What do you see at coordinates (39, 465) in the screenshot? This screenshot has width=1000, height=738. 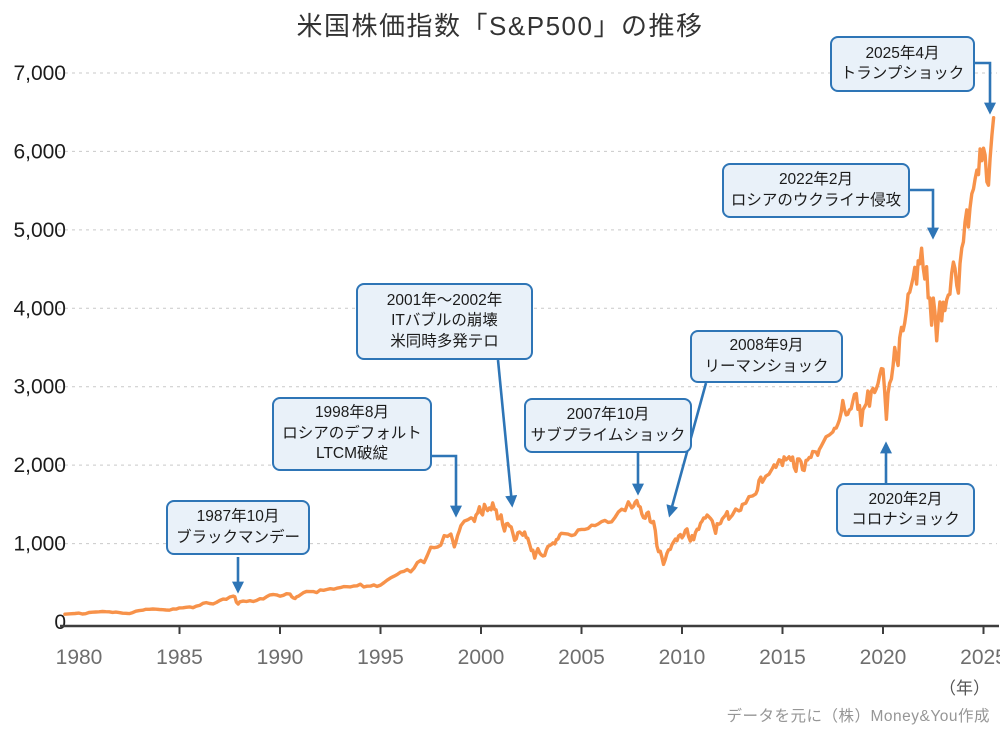 I see `y-axis-tick-label: 2,000` at bounding box center [39, 465].